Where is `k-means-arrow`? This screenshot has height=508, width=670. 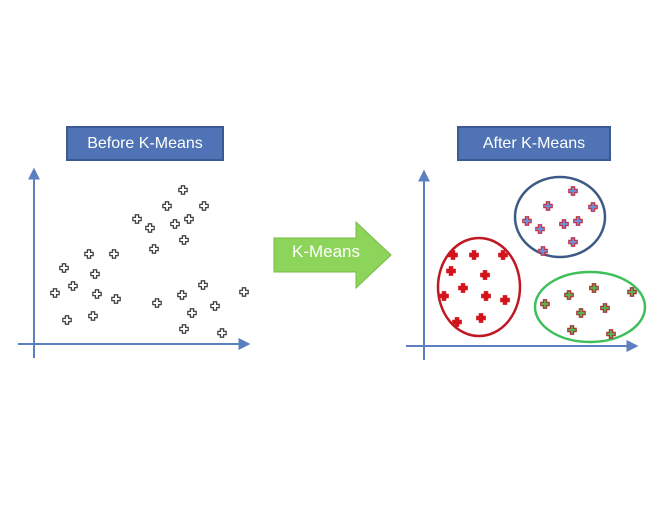 k-means-arrow is located at coordinates (332, 255).